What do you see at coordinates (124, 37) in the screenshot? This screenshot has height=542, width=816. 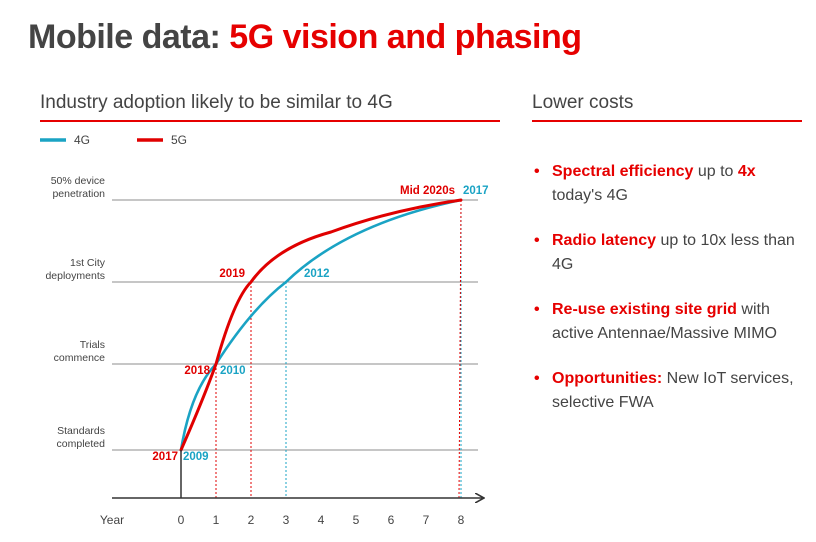 I see `title-prefix: Mobile data:` at bounding box center [124, 37].